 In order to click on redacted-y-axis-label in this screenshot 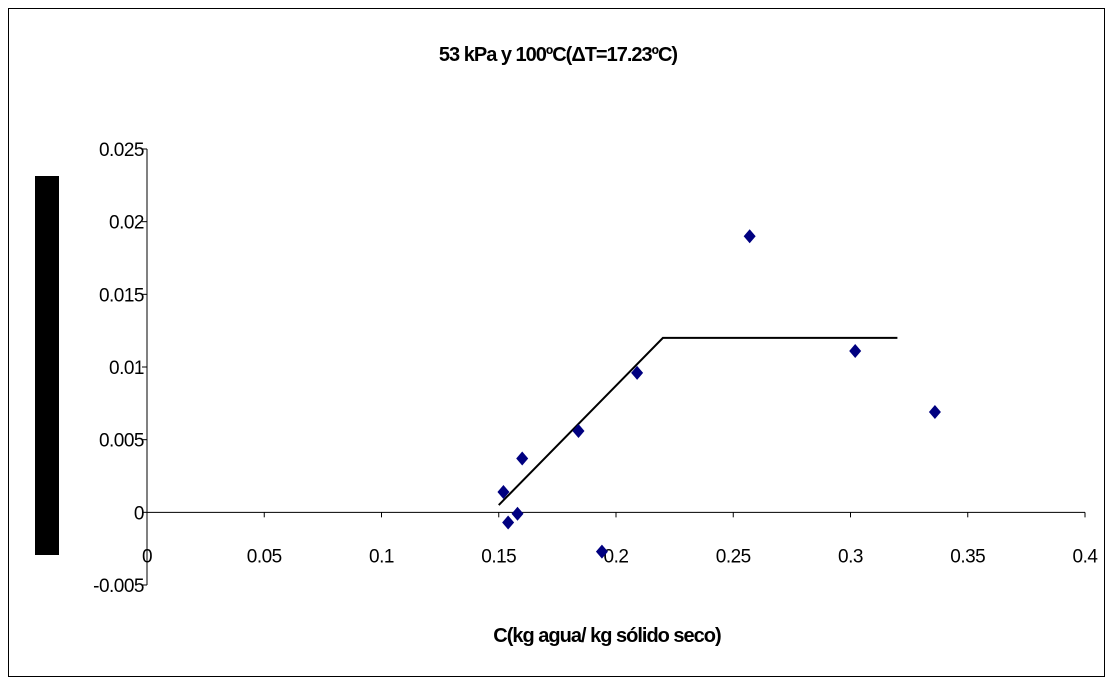, I will do `click(47, 365)`.